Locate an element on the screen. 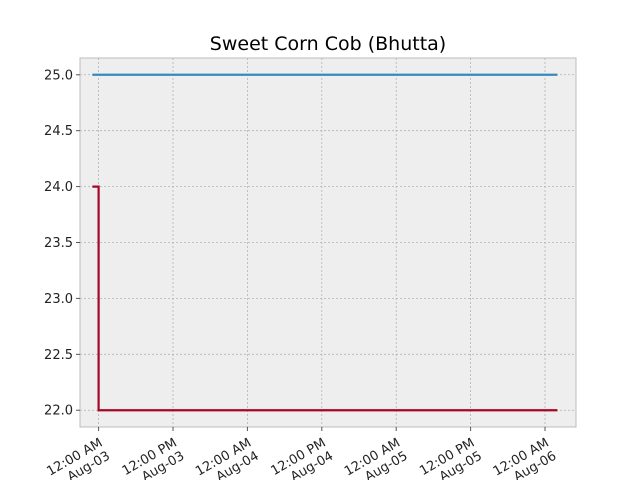 The image size is (640, 480). y-tick-label: 22.0 is located at coordinates (58, 411).